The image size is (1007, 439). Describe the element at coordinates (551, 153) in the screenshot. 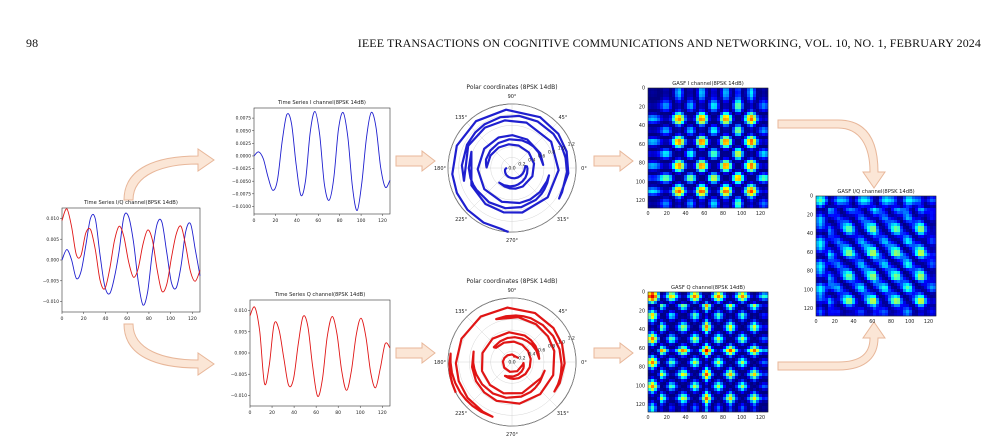

I see `radial-tick-label: 0.8` at that location.